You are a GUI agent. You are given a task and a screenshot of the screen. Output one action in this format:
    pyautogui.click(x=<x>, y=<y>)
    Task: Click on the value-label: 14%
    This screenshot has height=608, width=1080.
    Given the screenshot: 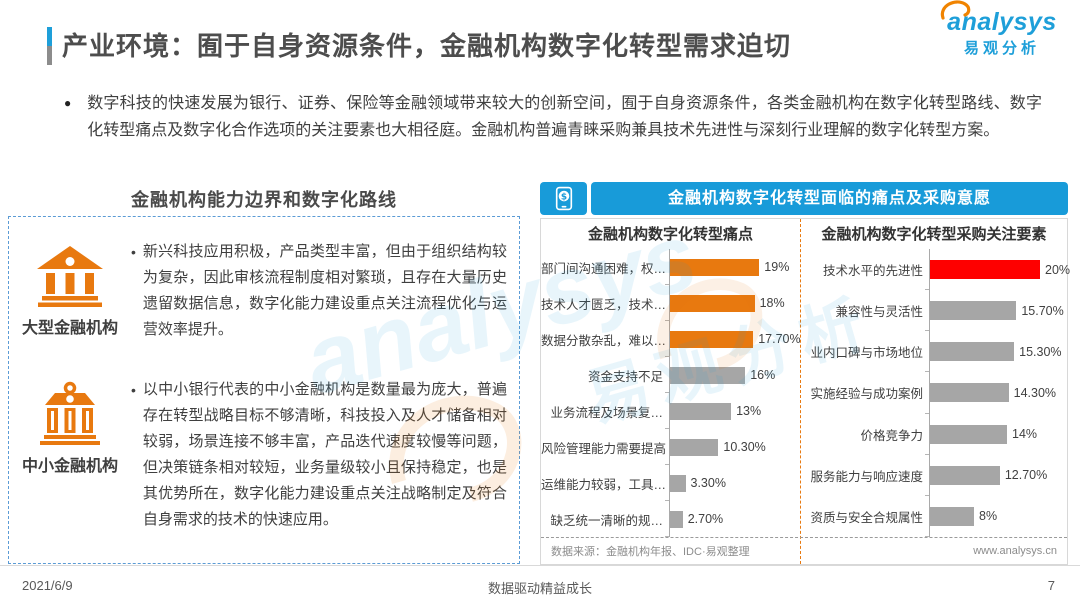 What is the action you would take?
    pyautogui.click(x=1025, y=434)
    